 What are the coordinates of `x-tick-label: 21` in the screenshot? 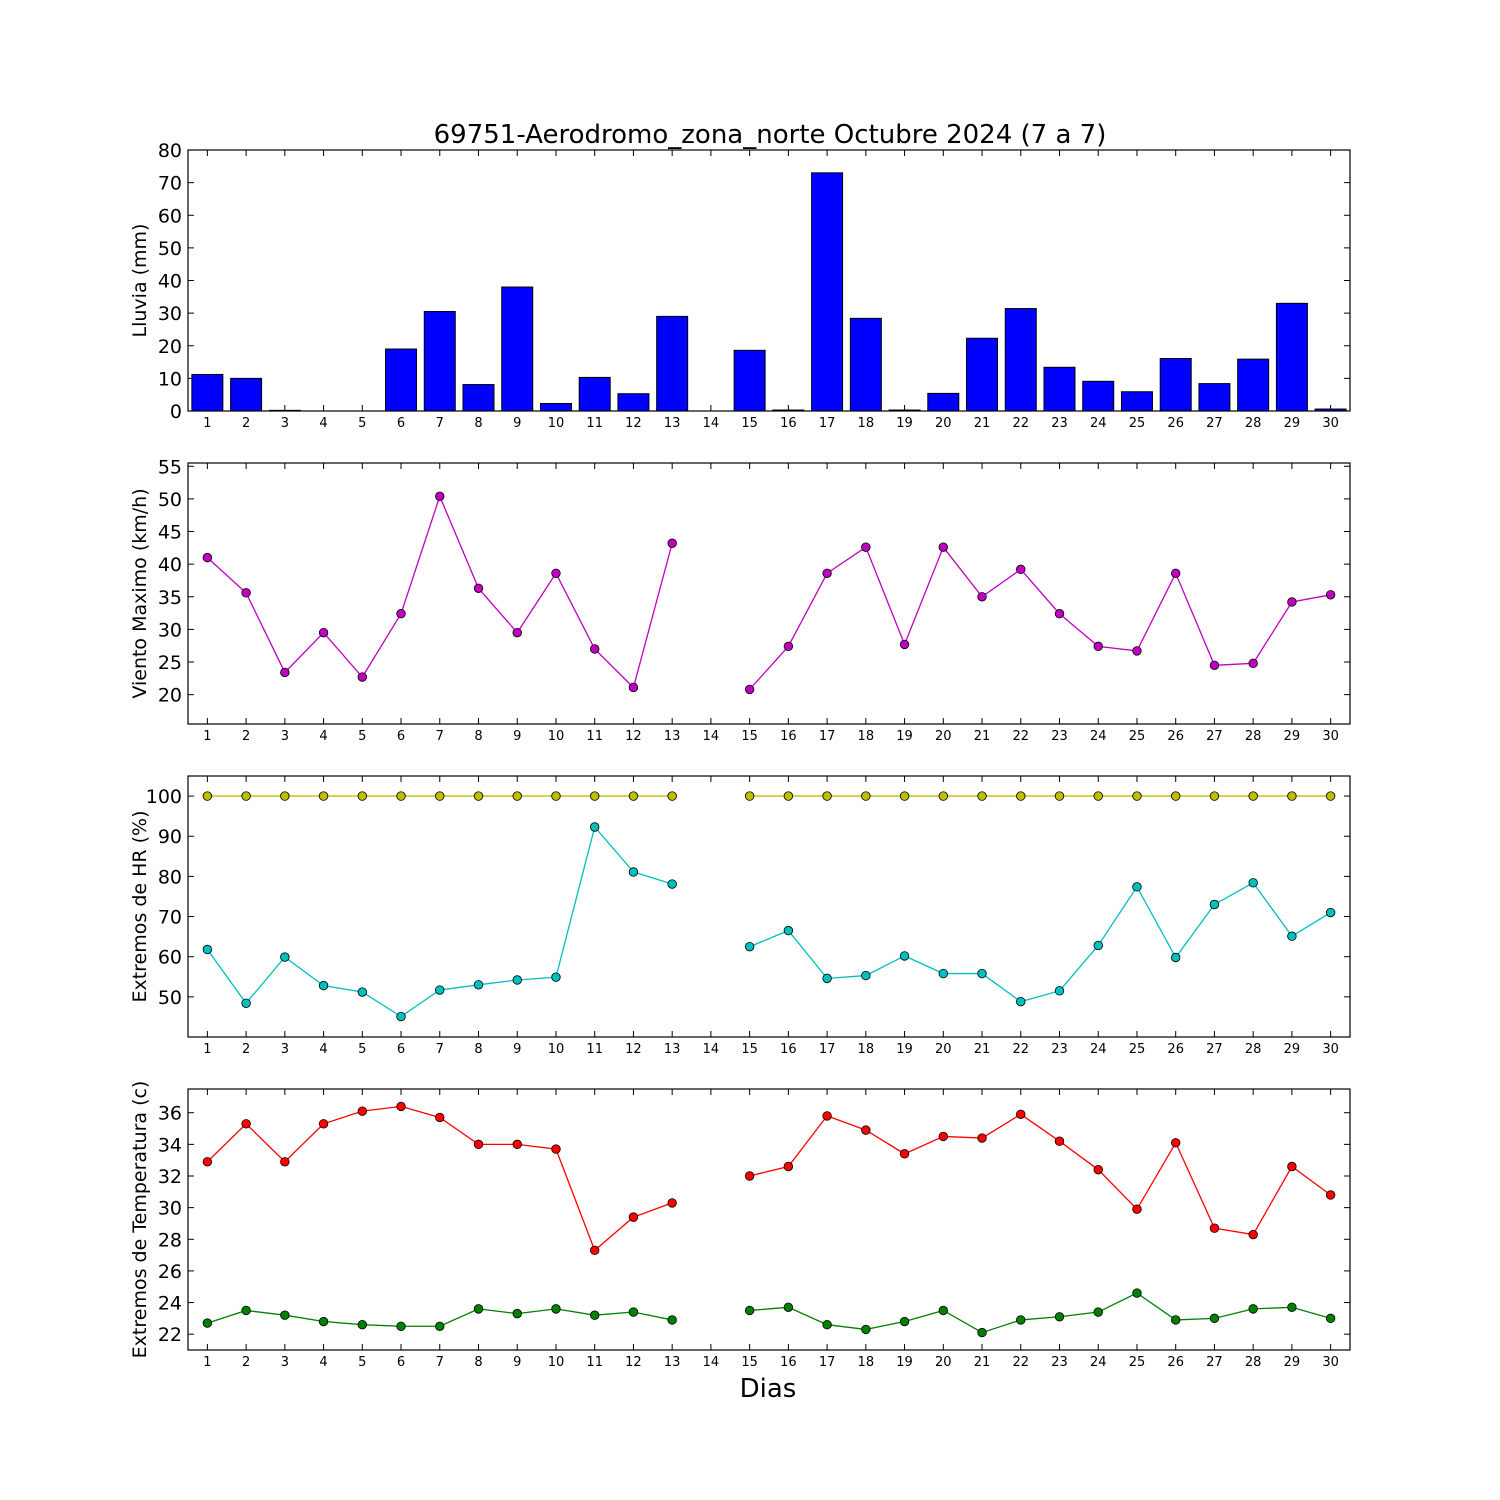 It's located at (982, 423).